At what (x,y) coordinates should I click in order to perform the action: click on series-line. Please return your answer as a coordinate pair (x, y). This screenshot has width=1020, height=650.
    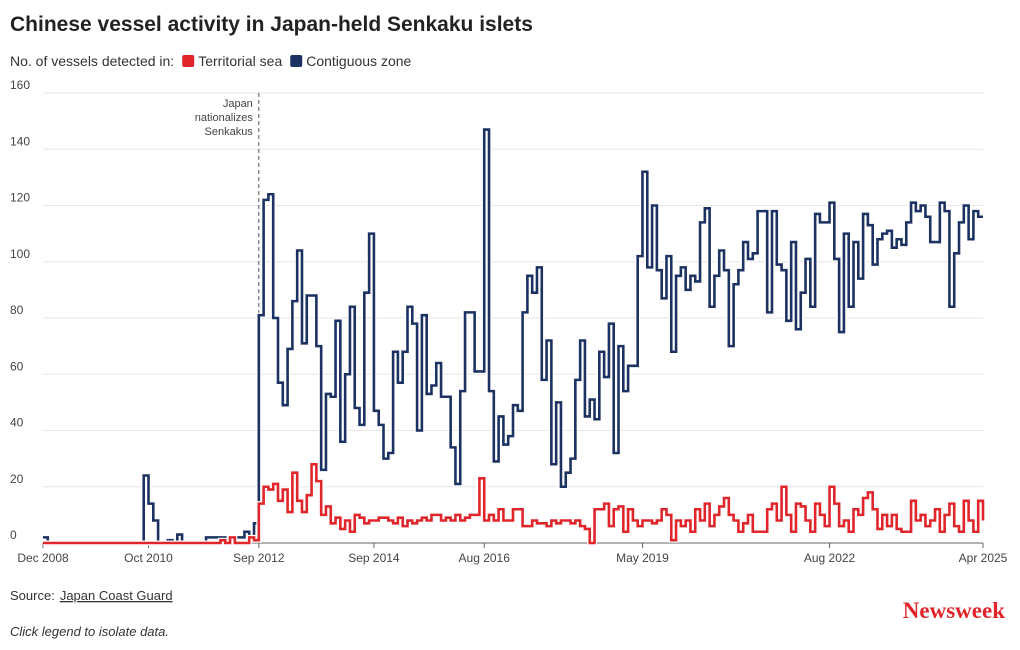
    Looking at the image, I should click on (514, 503).